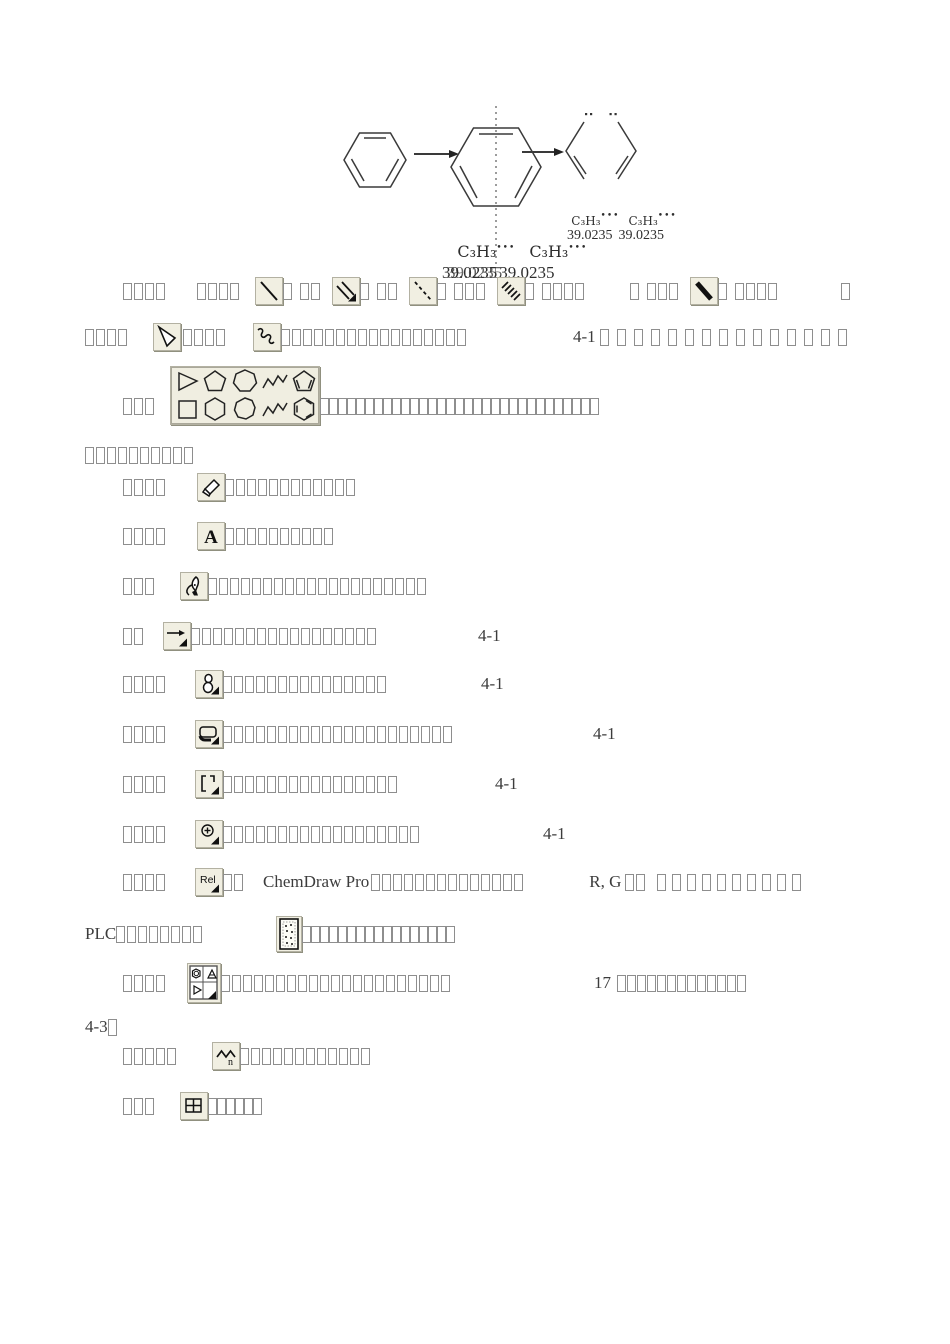 The width and height of the screenshot is (950, 1344). Describe the element at coordinates (267, 337) in the screenshot. I see `wavy-bond-icon` at that location.